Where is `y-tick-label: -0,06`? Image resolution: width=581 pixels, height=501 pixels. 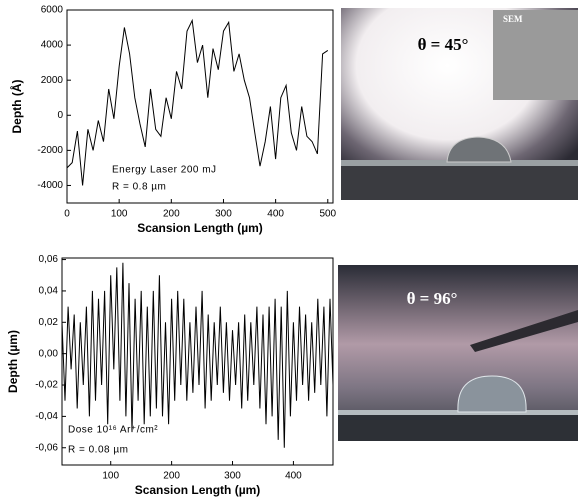 y-tick-label: -0,06 is located at coordinates (46, 447).